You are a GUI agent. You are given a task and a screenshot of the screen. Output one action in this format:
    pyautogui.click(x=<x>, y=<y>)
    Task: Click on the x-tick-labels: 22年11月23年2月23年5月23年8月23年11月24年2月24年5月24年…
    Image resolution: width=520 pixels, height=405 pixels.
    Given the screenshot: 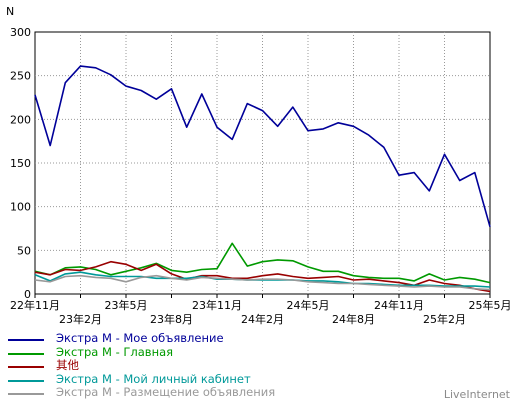 What is the action you would take?
    pyautogui.click(x=261, y=312)
    